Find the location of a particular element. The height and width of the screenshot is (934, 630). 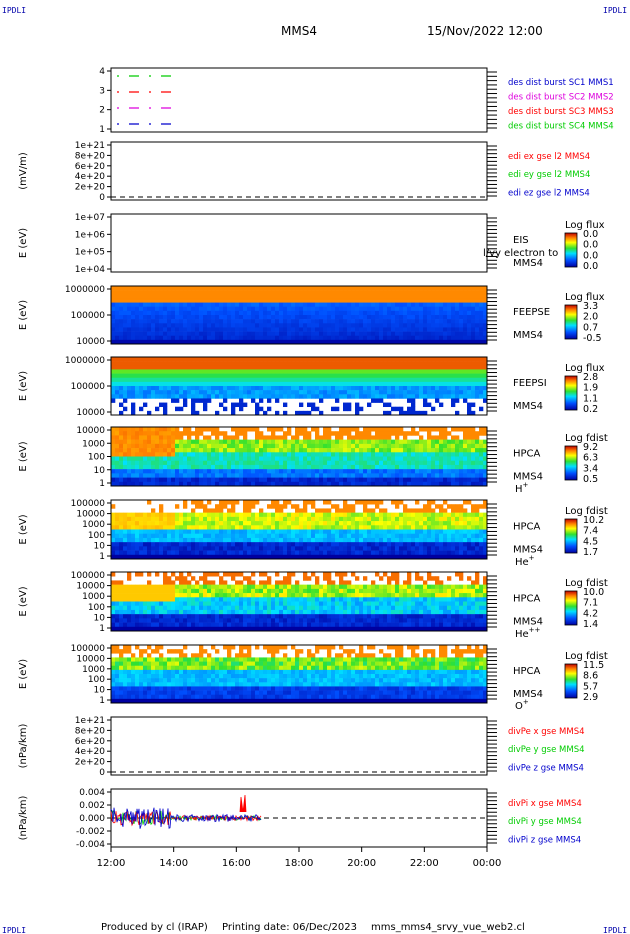

y-tick-label: 1e+05 is located at coordinates (90, 253).